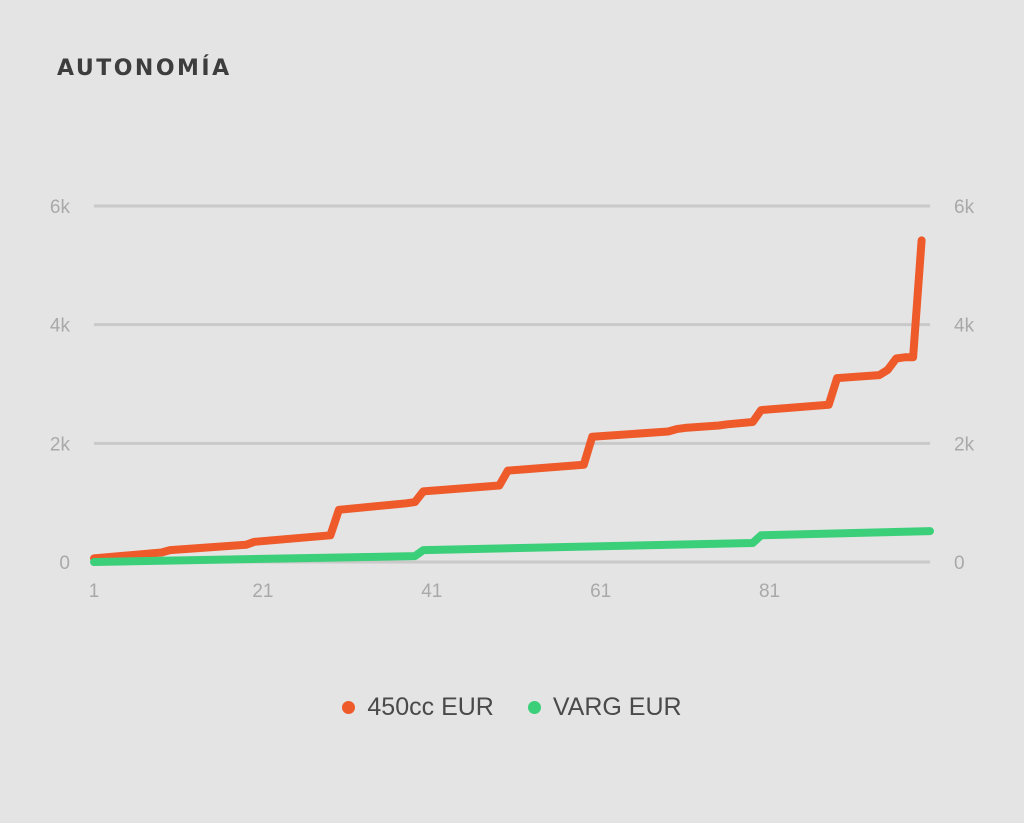  I want to click on y-tick-label-right: 2k, so click(964, 444).